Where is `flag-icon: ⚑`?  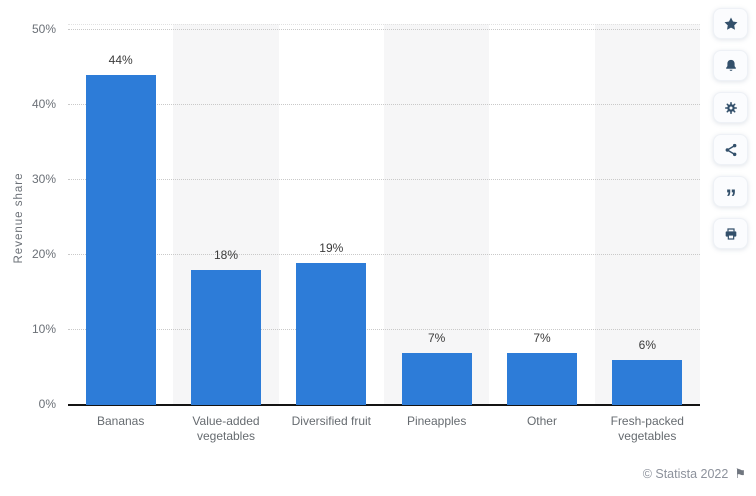 flag-icon: ⚑ is located at coordinates (740, 473).